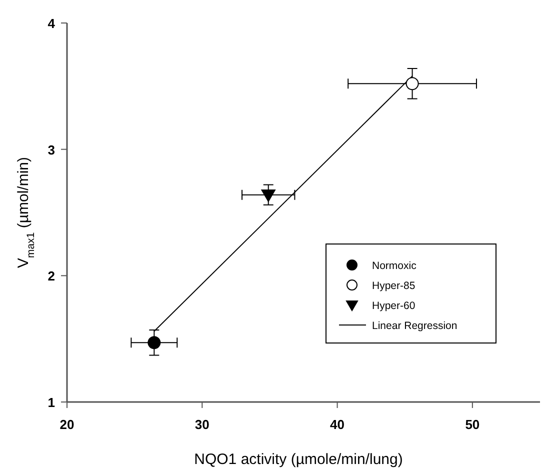 This screenshot has height=472, width=544. Describe the element at coordinates (202, 424) in the screenshot. I see `x-tick-label: 30` at that location.